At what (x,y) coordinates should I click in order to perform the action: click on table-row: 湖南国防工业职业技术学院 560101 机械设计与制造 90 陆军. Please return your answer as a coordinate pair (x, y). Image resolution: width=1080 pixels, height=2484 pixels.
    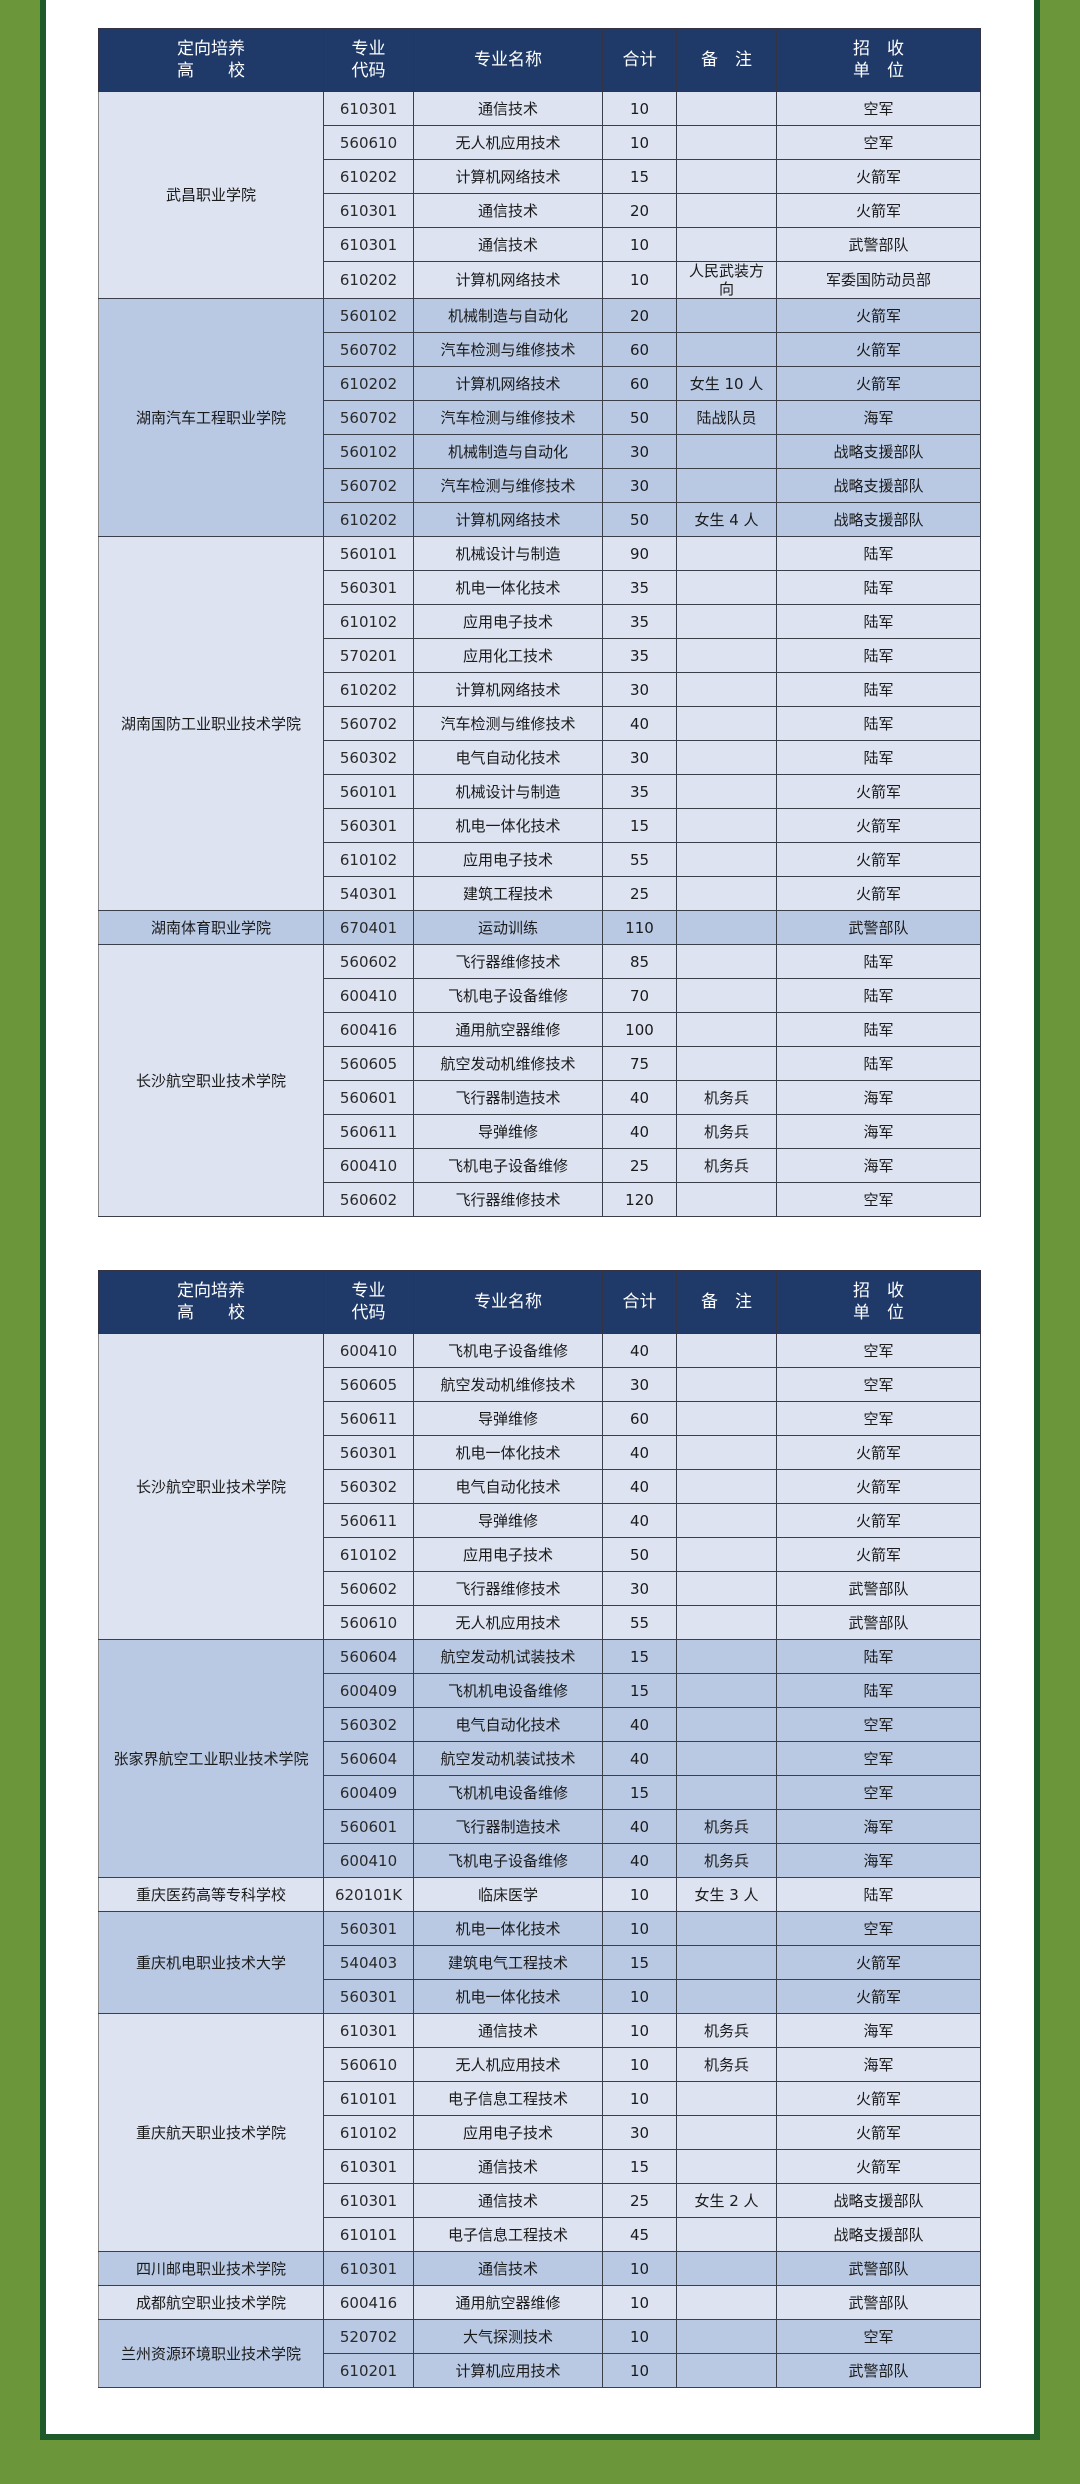
    Looking at the image, I should click on (539, 723).